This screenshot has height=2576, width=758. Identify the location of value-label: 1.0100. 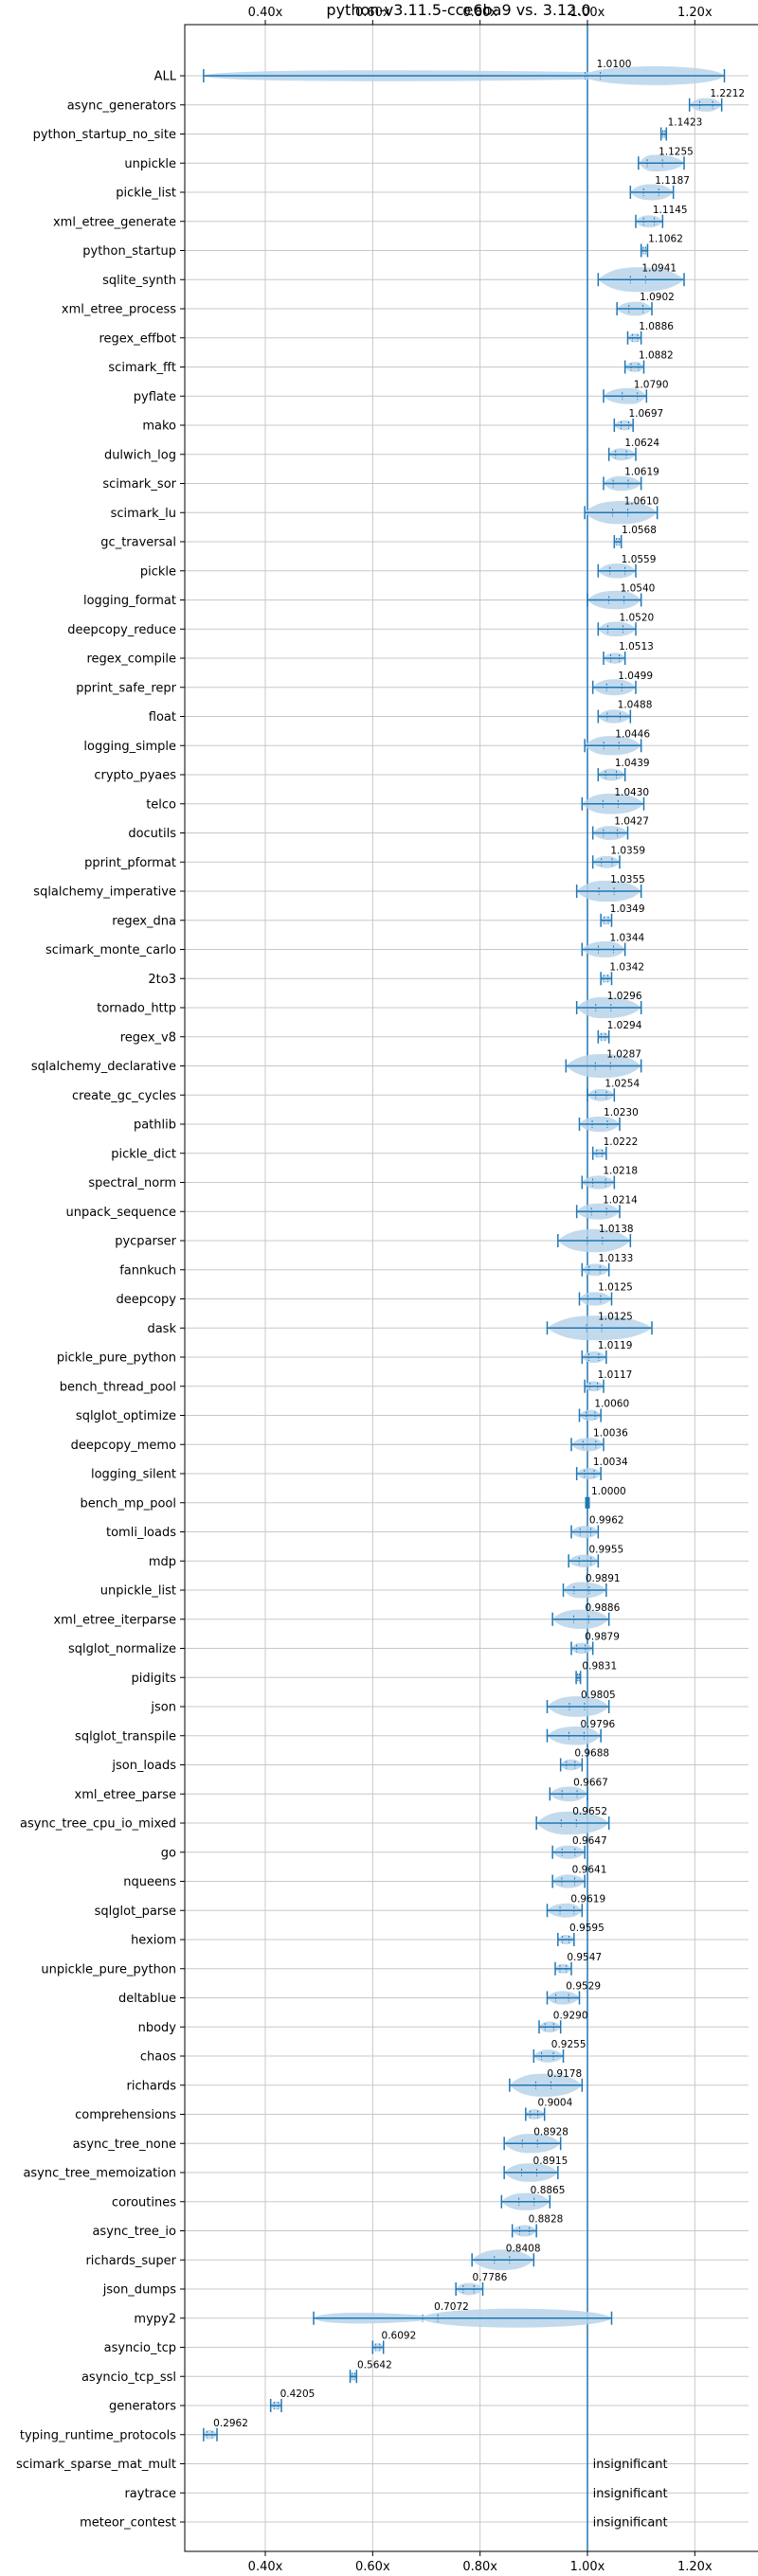
(614, 64).